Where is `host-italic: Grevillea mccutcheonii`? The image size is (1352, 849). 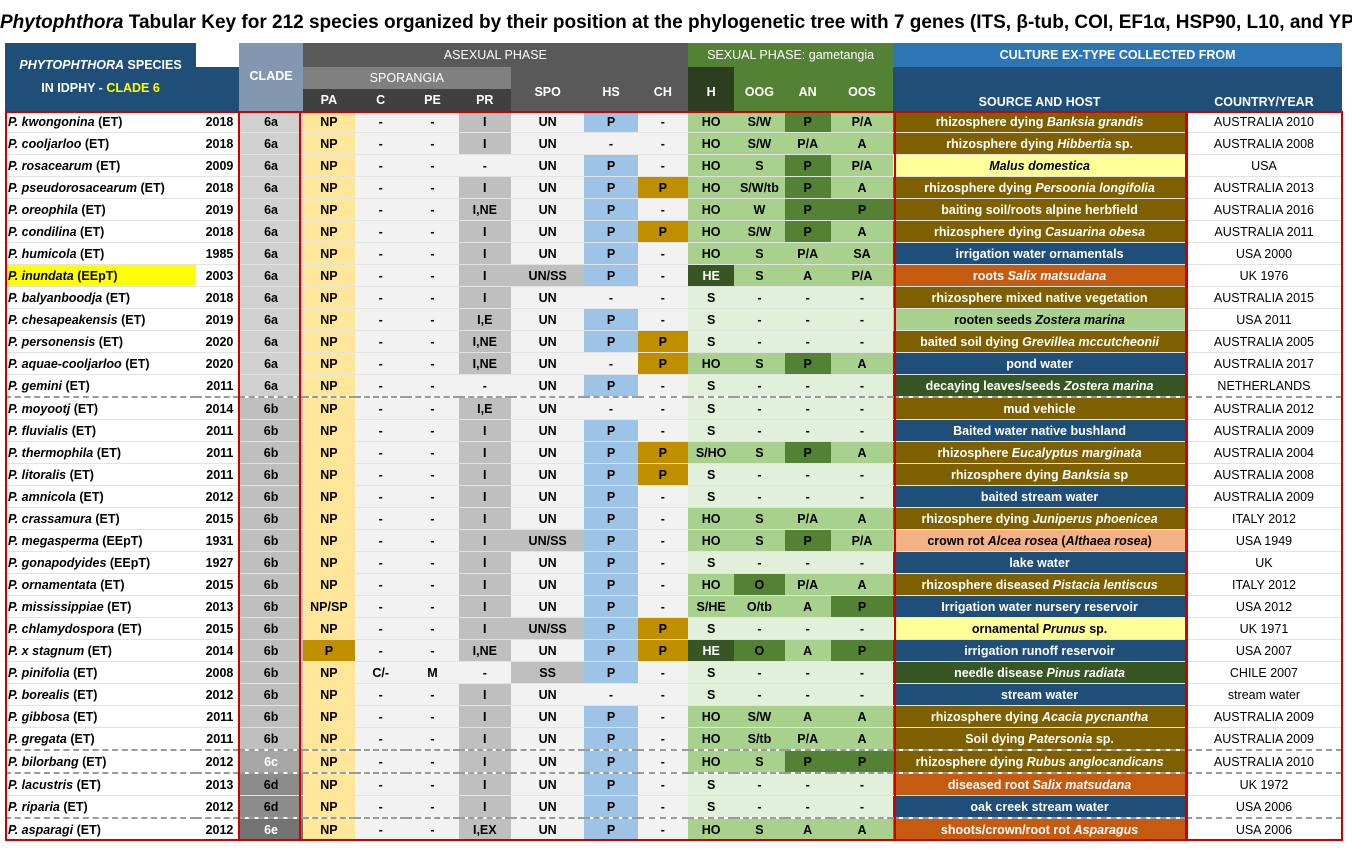 host-italic: Grevillea mccutcheonii is located at coordinates (1091, 341).